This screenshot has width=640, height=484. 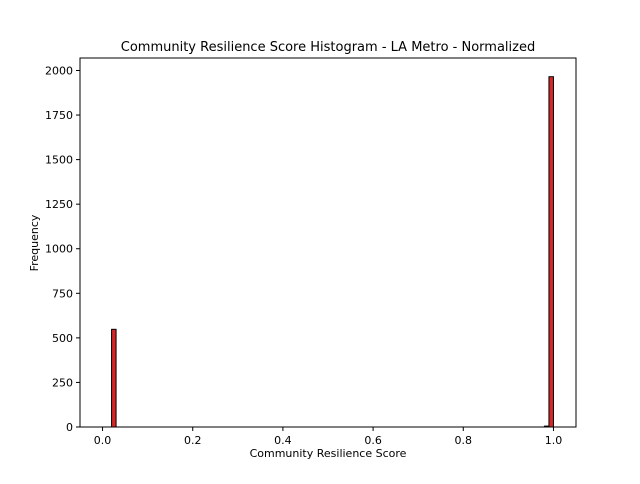 What do you see at coordinates (62, 338) in the screenshot?
I see `y-tick-label: 500` at bounding box center [62, 338].